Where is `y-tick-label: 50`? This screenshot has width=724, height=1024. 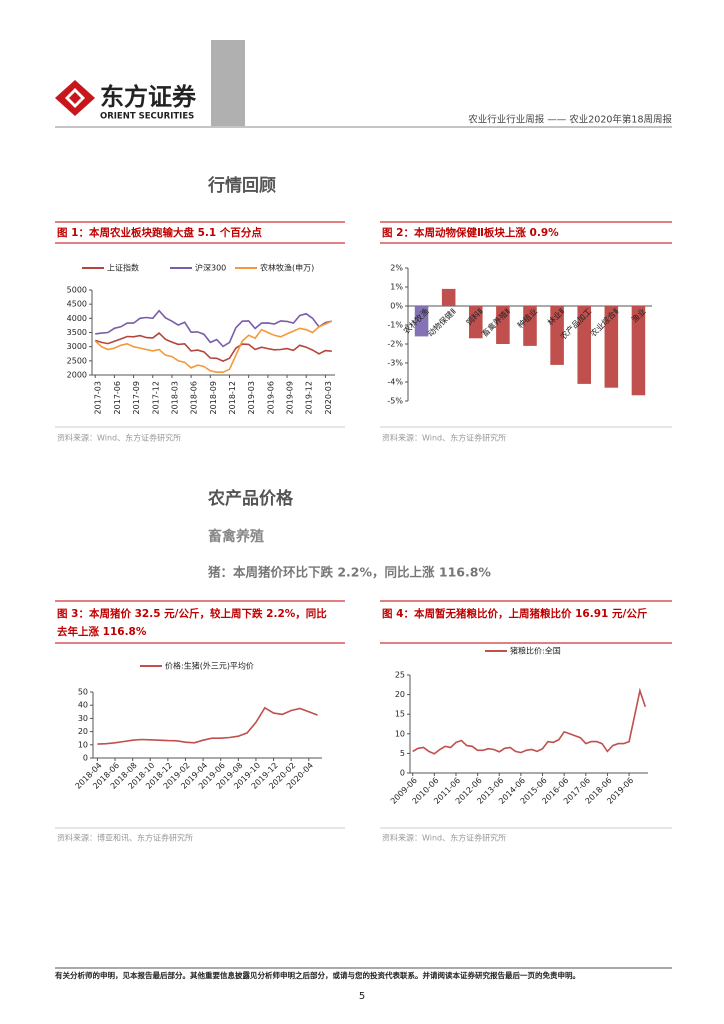 y-tick-label: 50 is located at coordinates (83, 692).